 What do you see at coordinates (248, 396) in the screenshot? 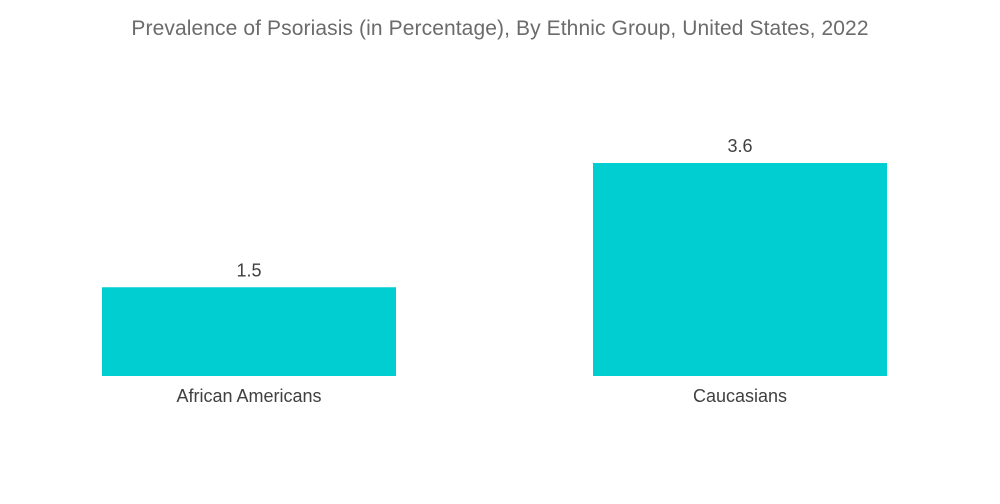
I see `category-label: African Americans` at bounding box center [248, 396].